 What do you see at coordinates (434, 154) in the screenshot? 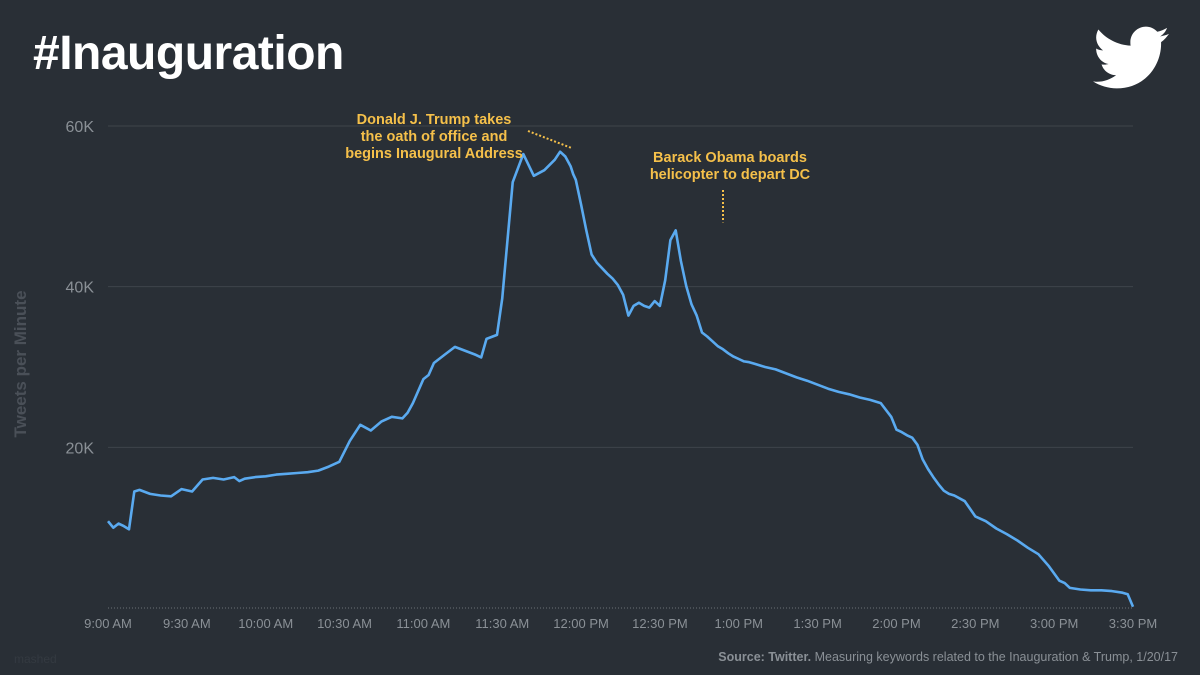
I see `annotation-text: begins Inaugural Address` at bounding box center [434, 154].